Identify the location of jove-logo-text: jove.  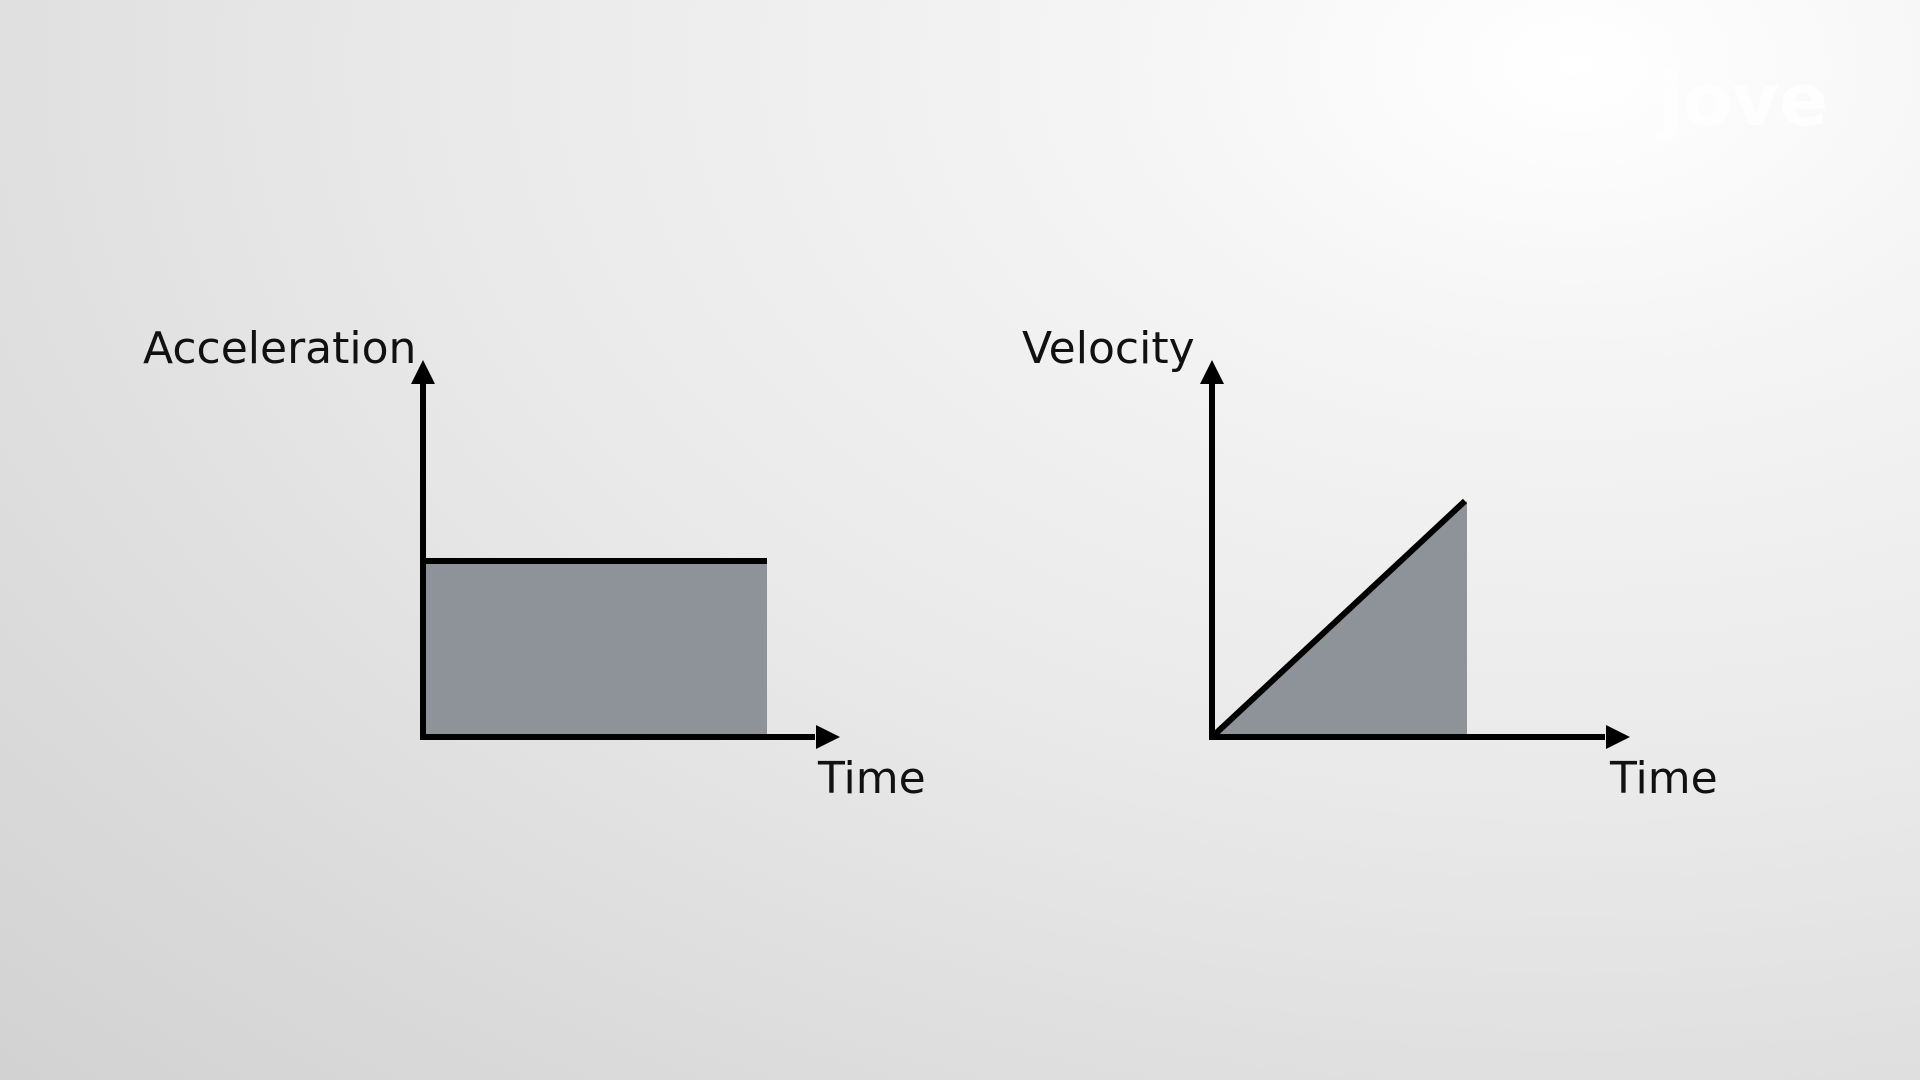
(1741, 100).